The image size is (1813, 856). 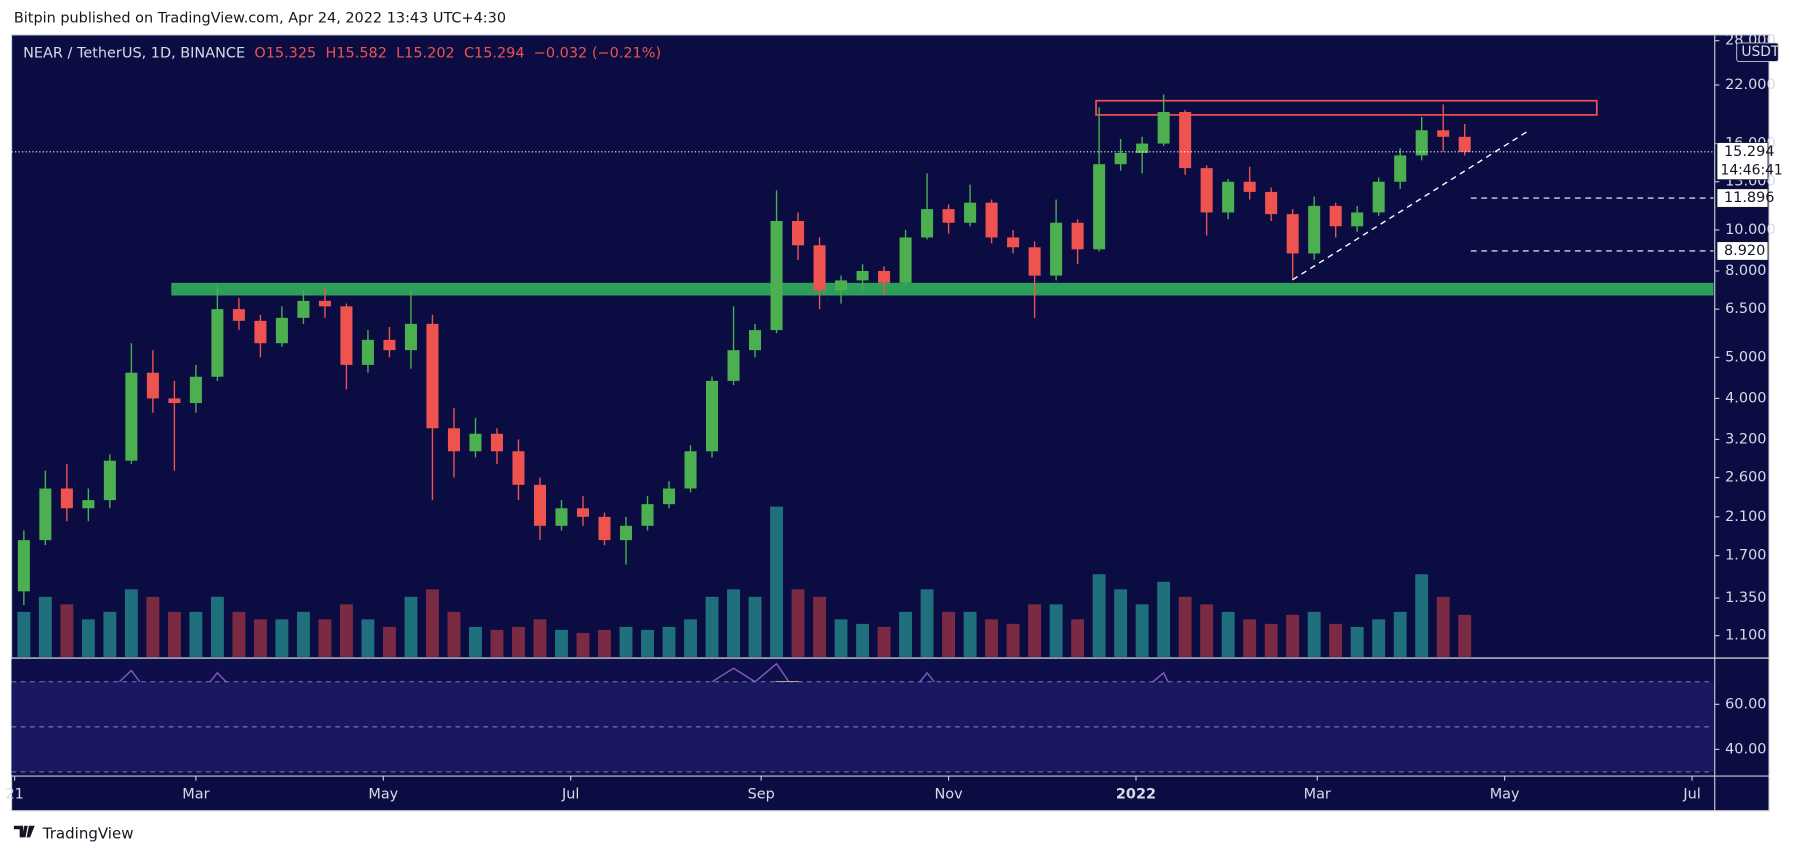 What do you see at coordinates (1745, 439) in the screenshot?
I see `y-tick-label: 3.200` at bounding box center [1745, 439].